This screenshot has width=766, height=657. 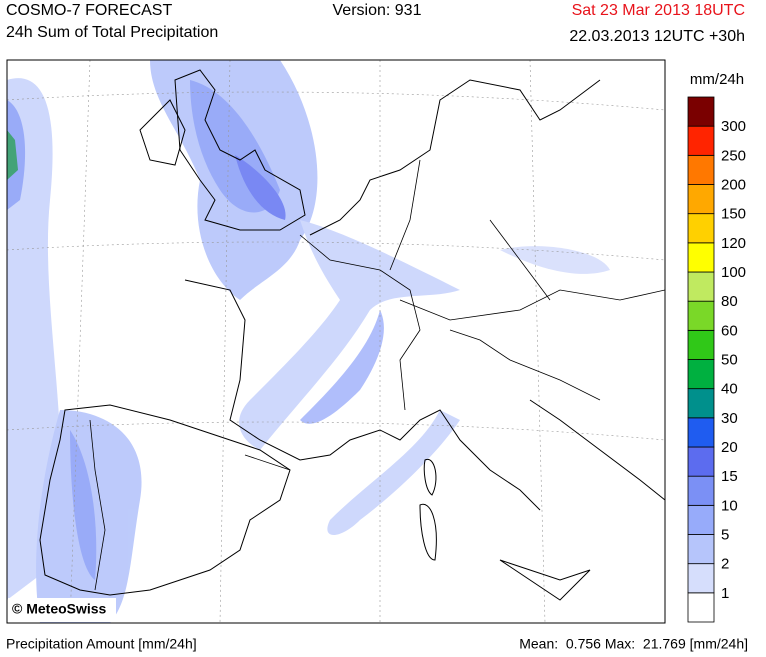 I want to click on legend-label: 30, so click(x=729, y=418).